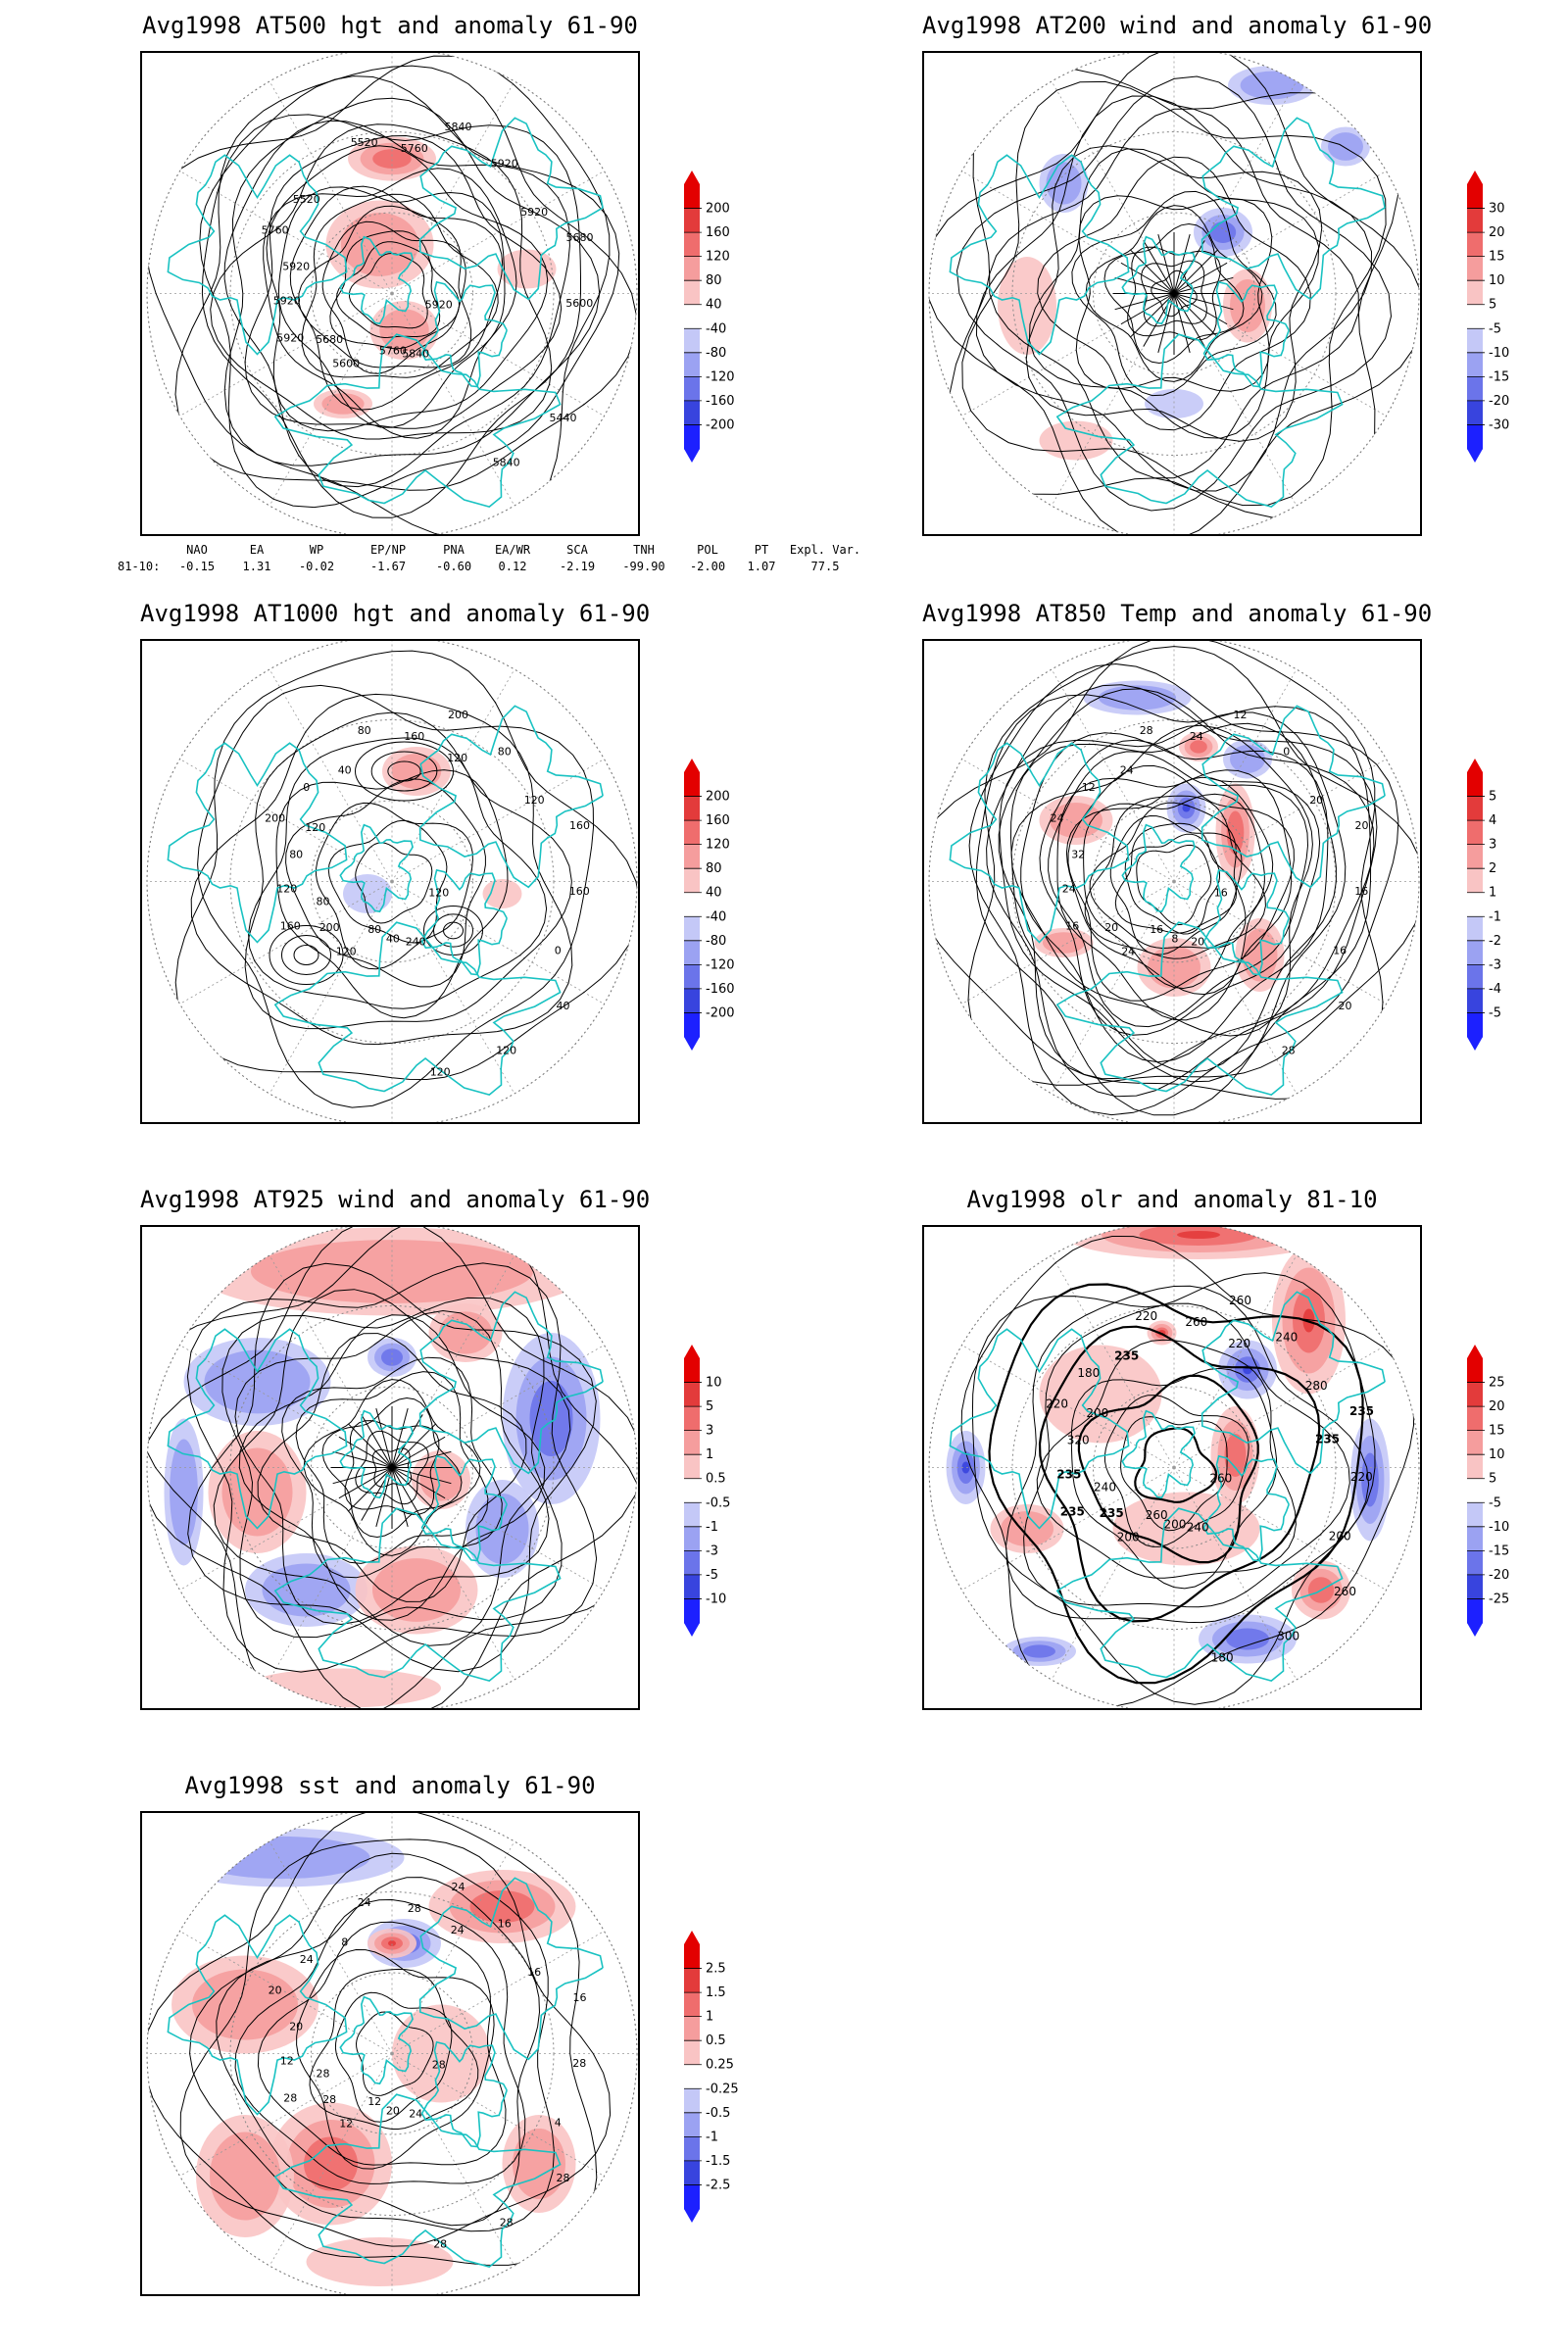 This screenshot has width=1568, height=2352. What do you see at coordinates (1172, 293) in the screenshot?
I see `map-frame-at200` at bounding box center [1172, 293].